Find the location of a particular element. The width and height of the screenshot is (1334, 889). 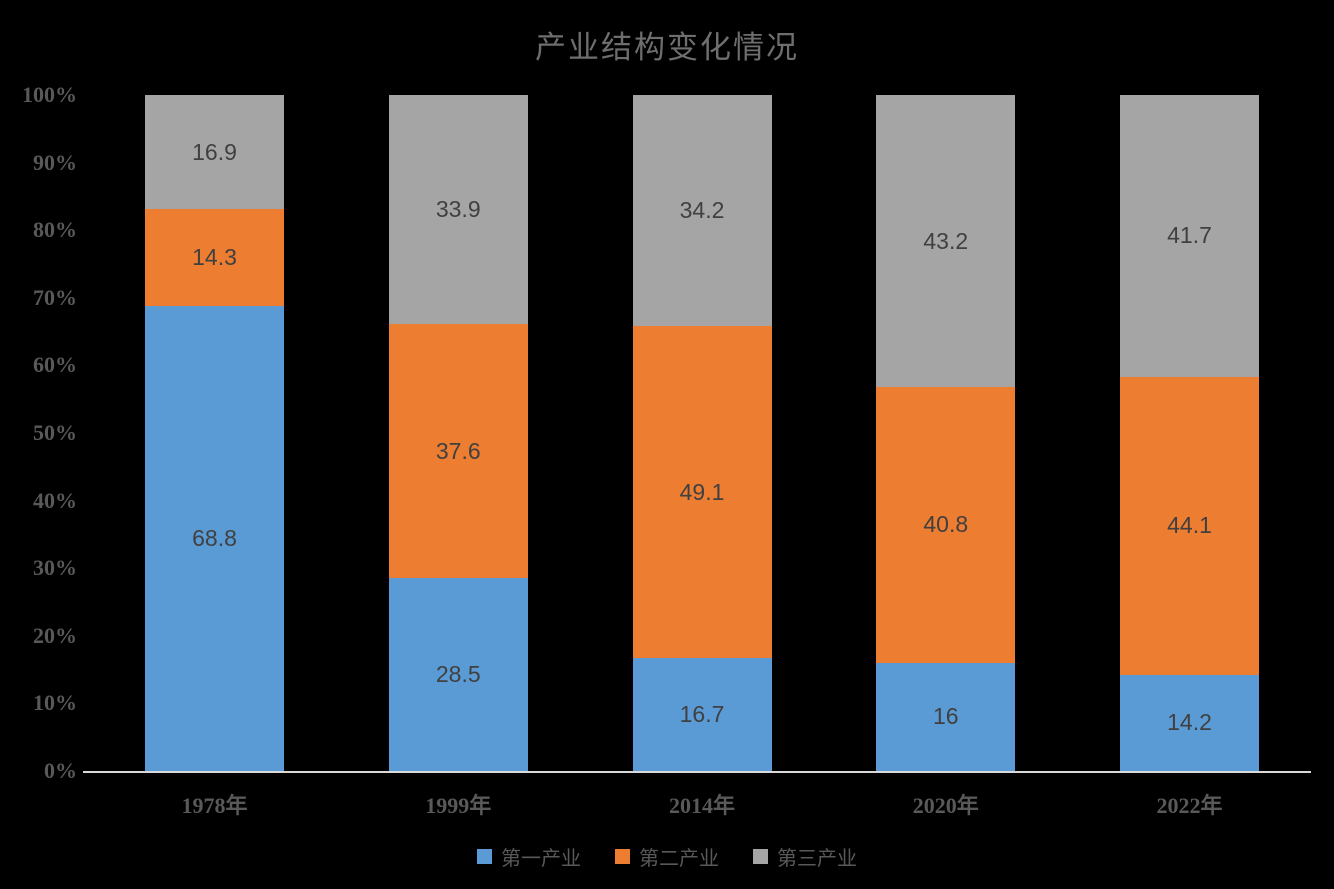

bar-2022年: 41.7 44.1 14.2 is located at coordinates (1189, 433).